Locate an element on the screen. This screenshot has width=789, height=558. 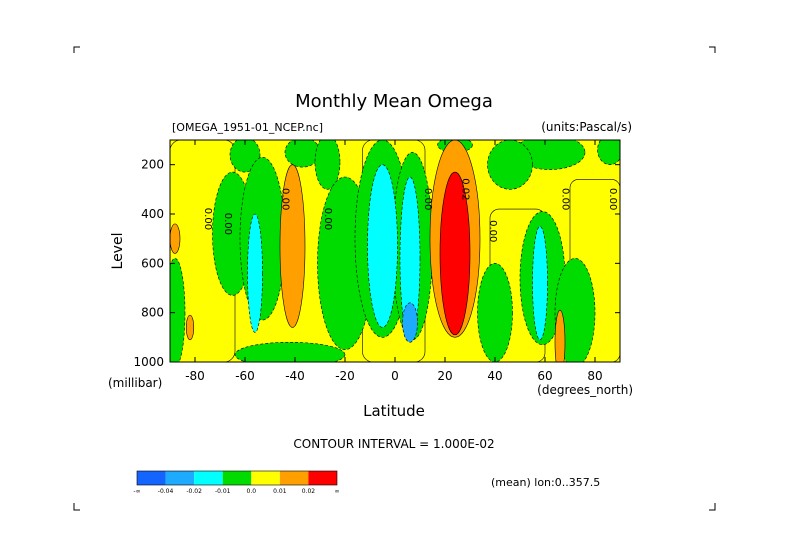
colorbar-label-1: -0.04 is located at coordinates (166, 491).